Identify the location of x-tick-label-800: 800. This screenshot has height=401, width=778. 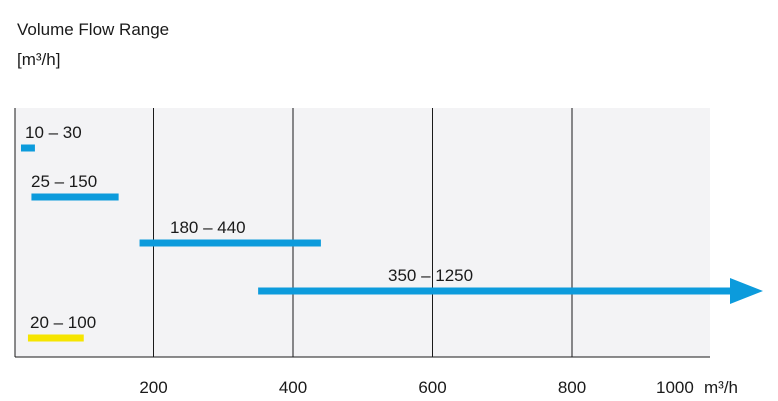
(572, 387).